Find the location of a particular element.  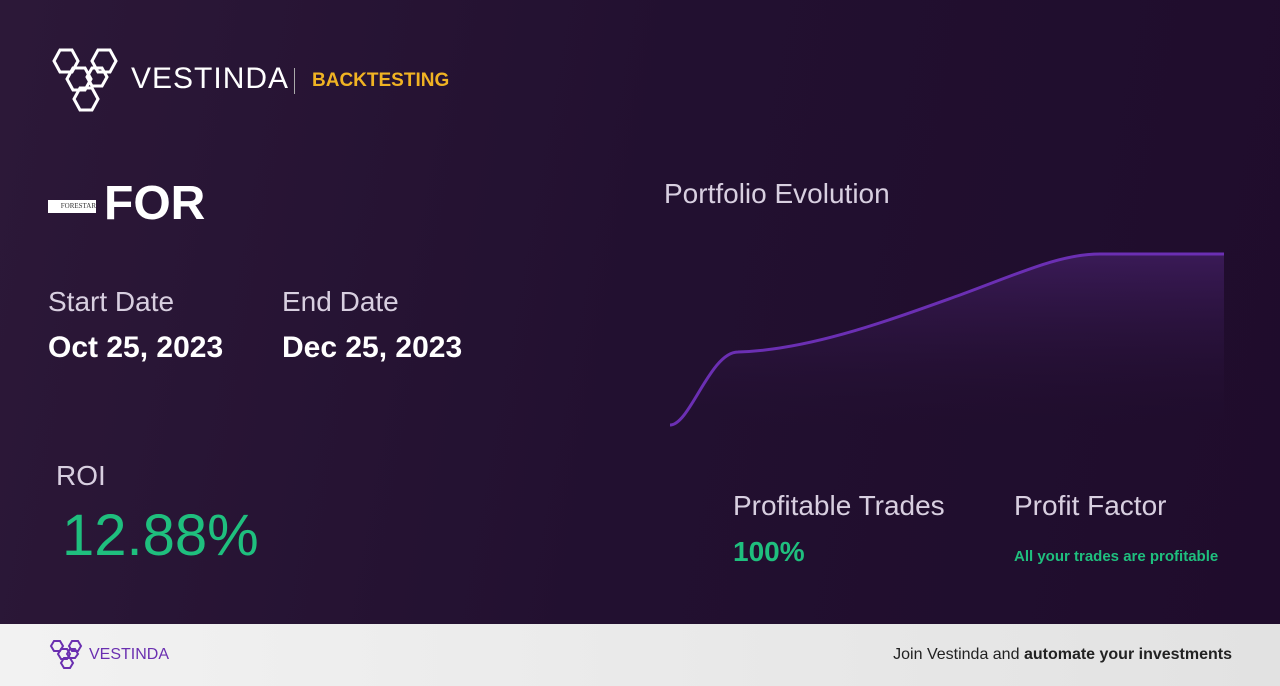

start-label: Start Date is located at coordinates (111, 301).